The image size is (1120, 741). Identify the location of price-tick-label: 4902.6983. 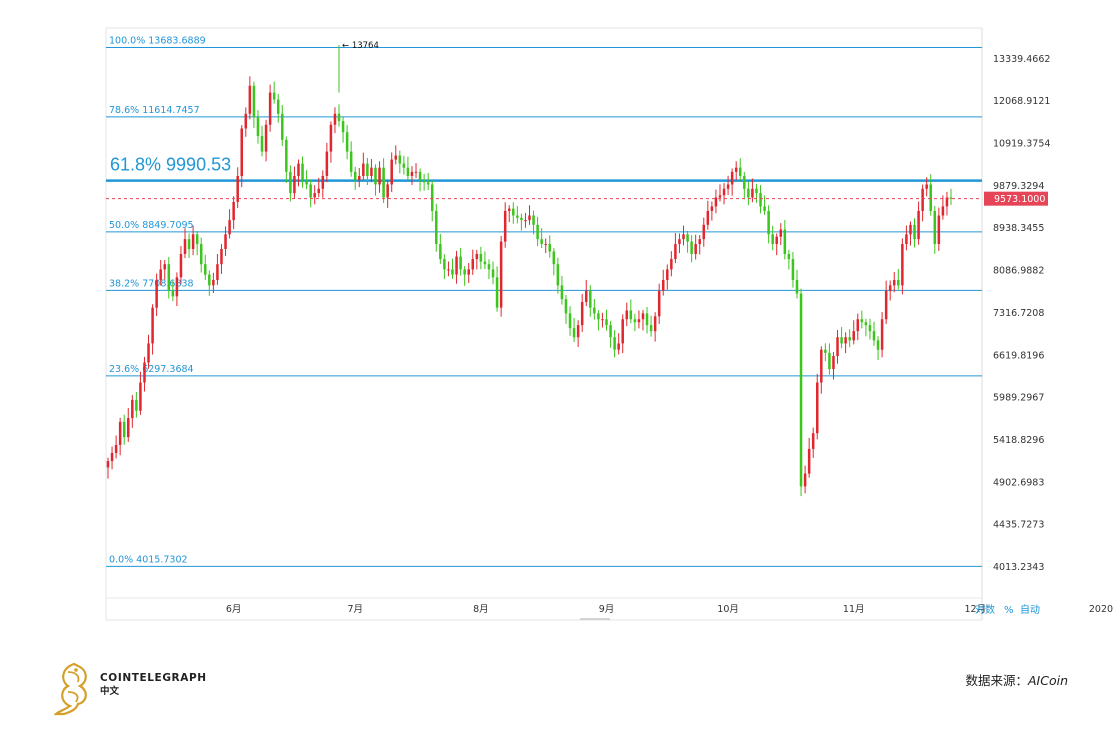
(1018, 482).